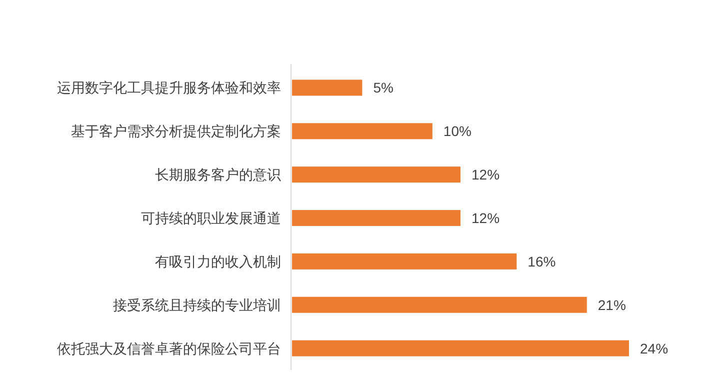  What do you see at coordinates (612, 304) in the screenshot?
I see `data-label: 21%` at bounding box center [612, 304].